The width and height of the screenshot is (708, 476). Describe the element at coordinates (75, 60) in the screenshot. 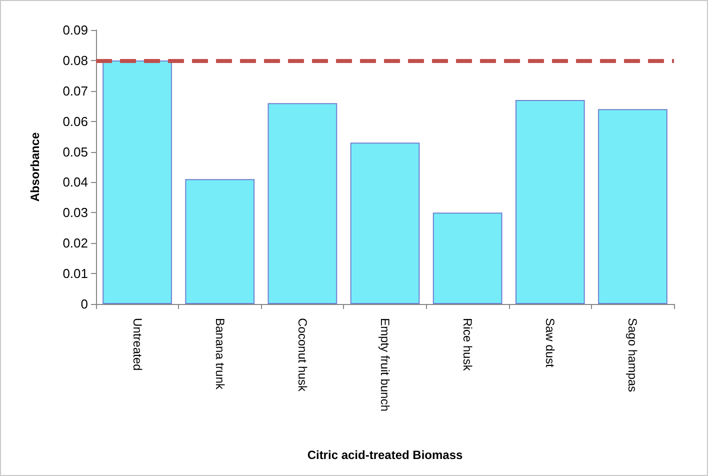

I see `y-tick-label: 0.08` at that location.